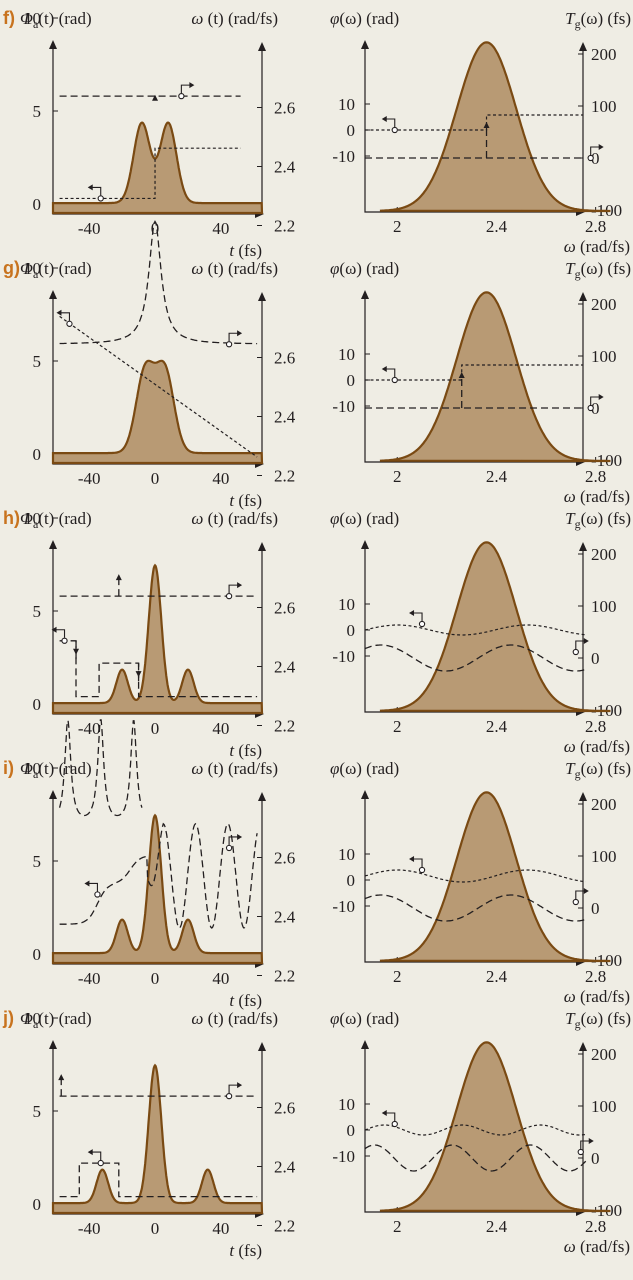 This screenshot has height=1280, width=633. I want to click on label-part: (t) (rad/fs), so click(240, 1018).